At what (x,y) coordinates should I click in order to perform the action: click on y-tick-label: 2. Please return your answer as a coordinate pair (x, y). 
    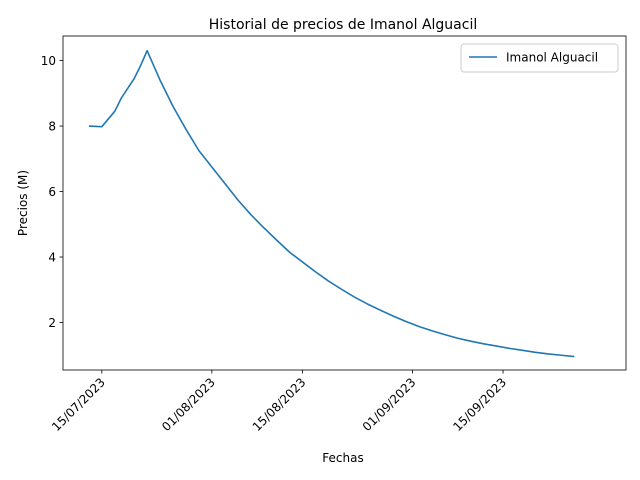
    Looking at the image, I should click on (52, 323).